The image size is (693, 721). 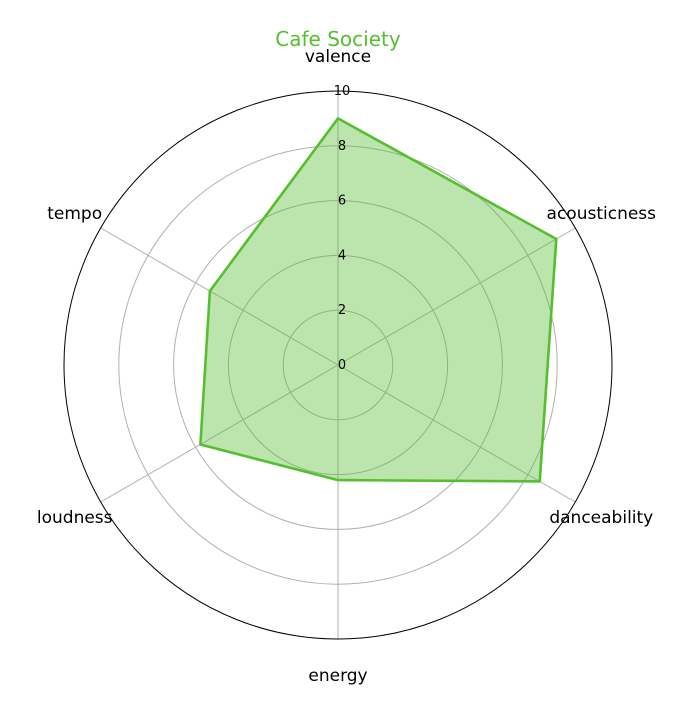 What do you see at coordinates (342, 146) in the screenshot?
I see `tick-label-8: 8` at bounding box center [342, 146].